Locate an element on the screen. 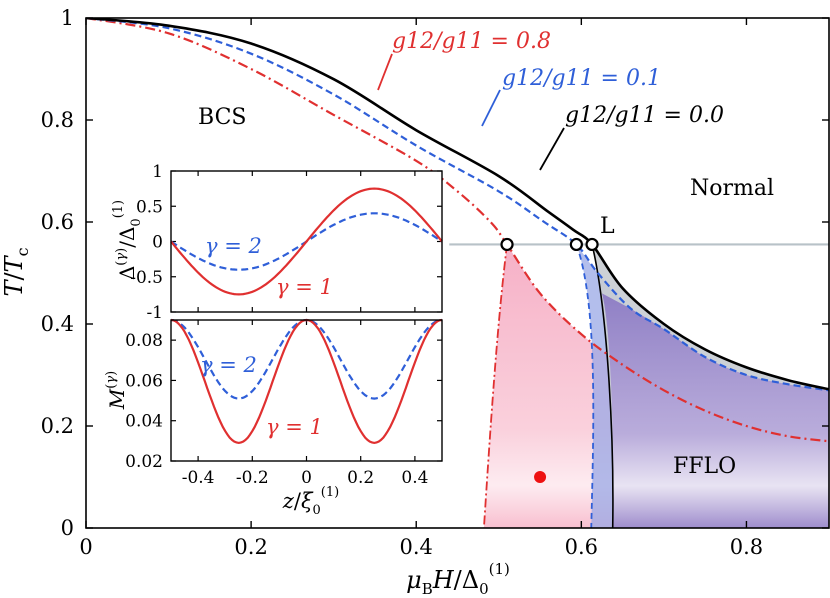 This screenshot has height=598, width=830. x-tick-label: 0.2 is located at coordinates (250, 547).